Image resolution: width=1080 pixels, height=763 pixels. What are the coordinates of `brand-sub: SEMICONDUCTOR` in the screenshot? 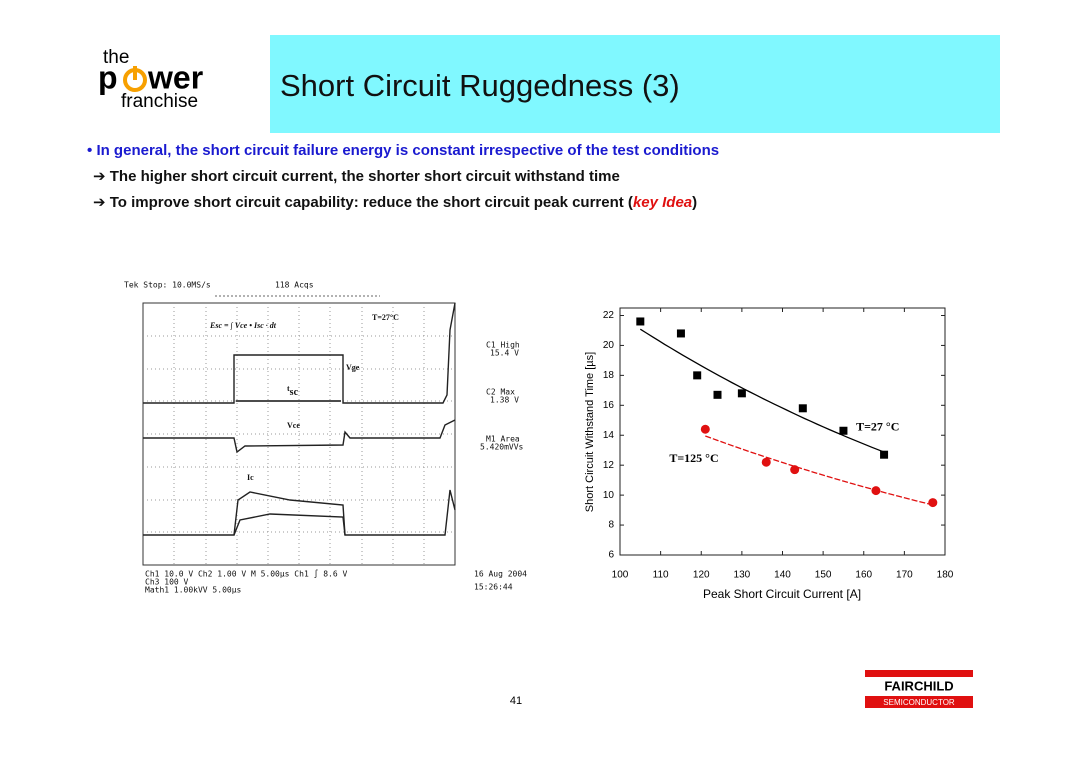 It's located at (919, 702).